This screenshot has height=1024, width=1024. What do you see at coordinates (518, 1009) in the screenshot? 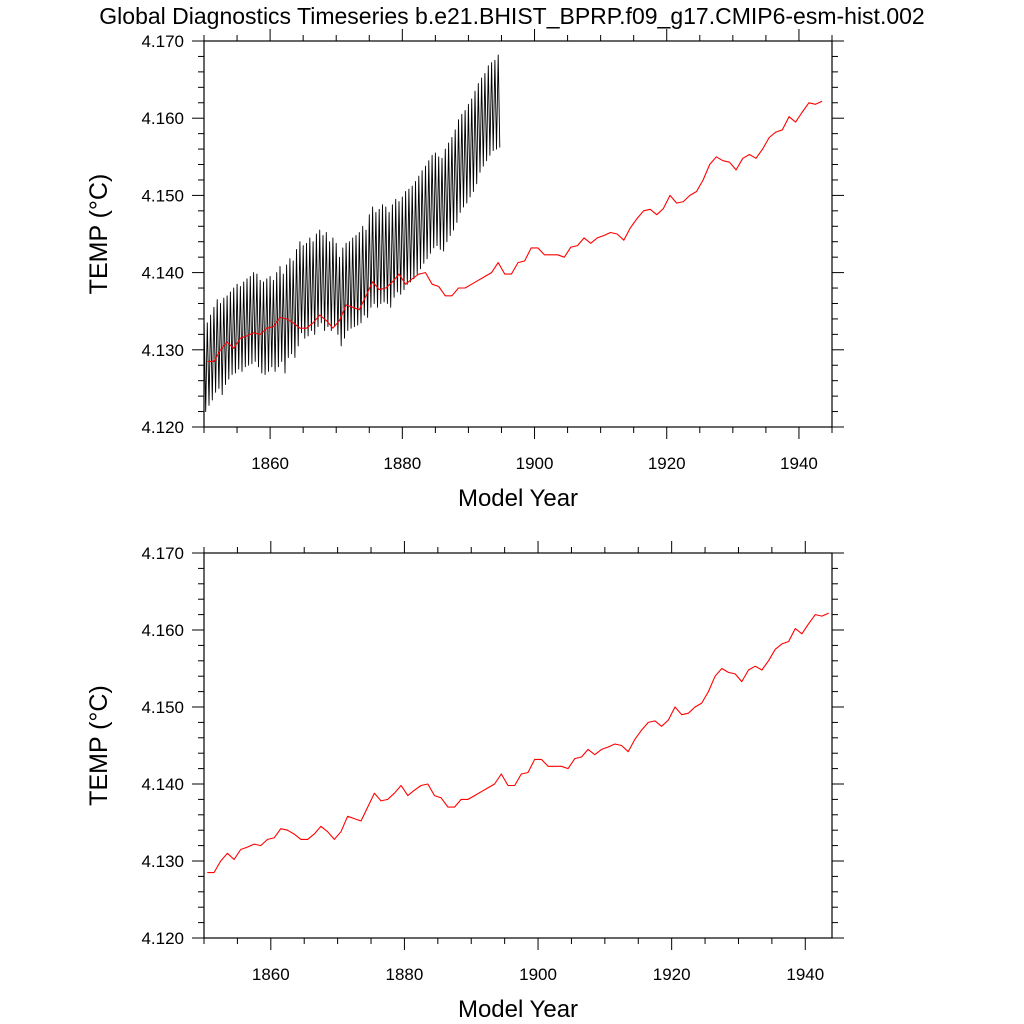
I see `bottom-x-axis-label: Model Year` at bounding box center [518, 1009].